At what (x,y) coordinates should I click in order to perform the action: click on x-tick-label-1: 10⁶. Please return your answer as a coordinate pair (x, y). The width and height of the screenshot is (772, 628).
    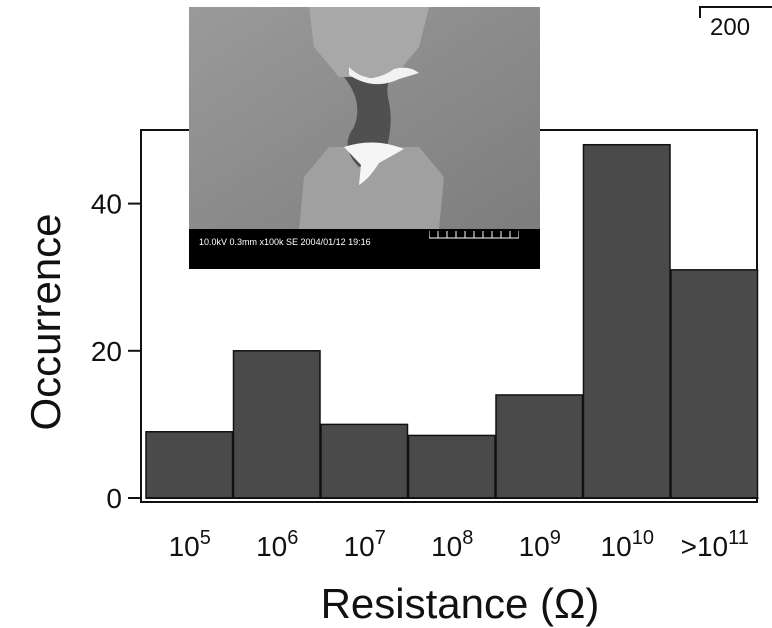
    Looking at the image, I should click on (277, 544).